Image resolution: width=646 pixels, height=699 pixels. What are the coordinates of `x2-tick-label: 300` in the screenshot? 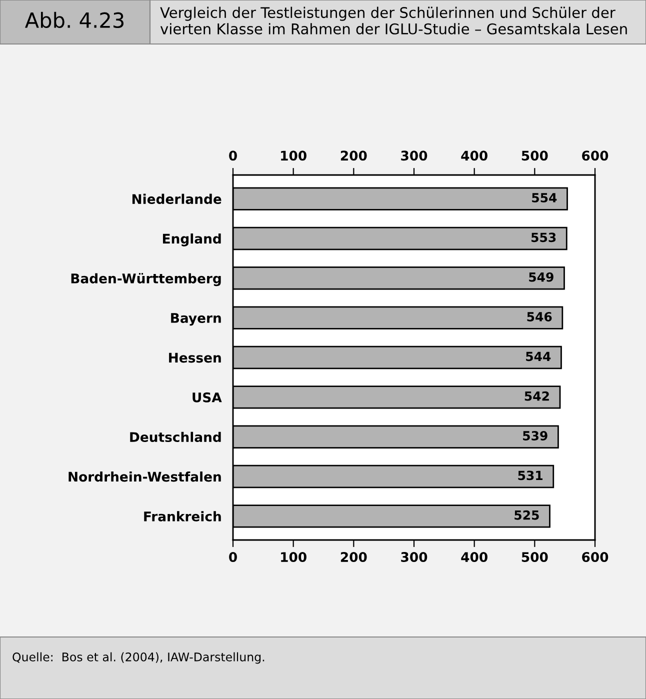 It's located at (414, 155).